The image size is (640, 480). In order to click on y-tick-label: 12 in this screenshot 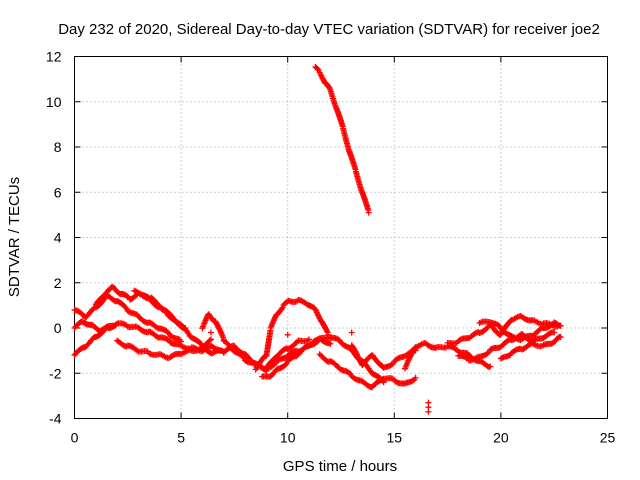, I will do `click(54, 57)`.